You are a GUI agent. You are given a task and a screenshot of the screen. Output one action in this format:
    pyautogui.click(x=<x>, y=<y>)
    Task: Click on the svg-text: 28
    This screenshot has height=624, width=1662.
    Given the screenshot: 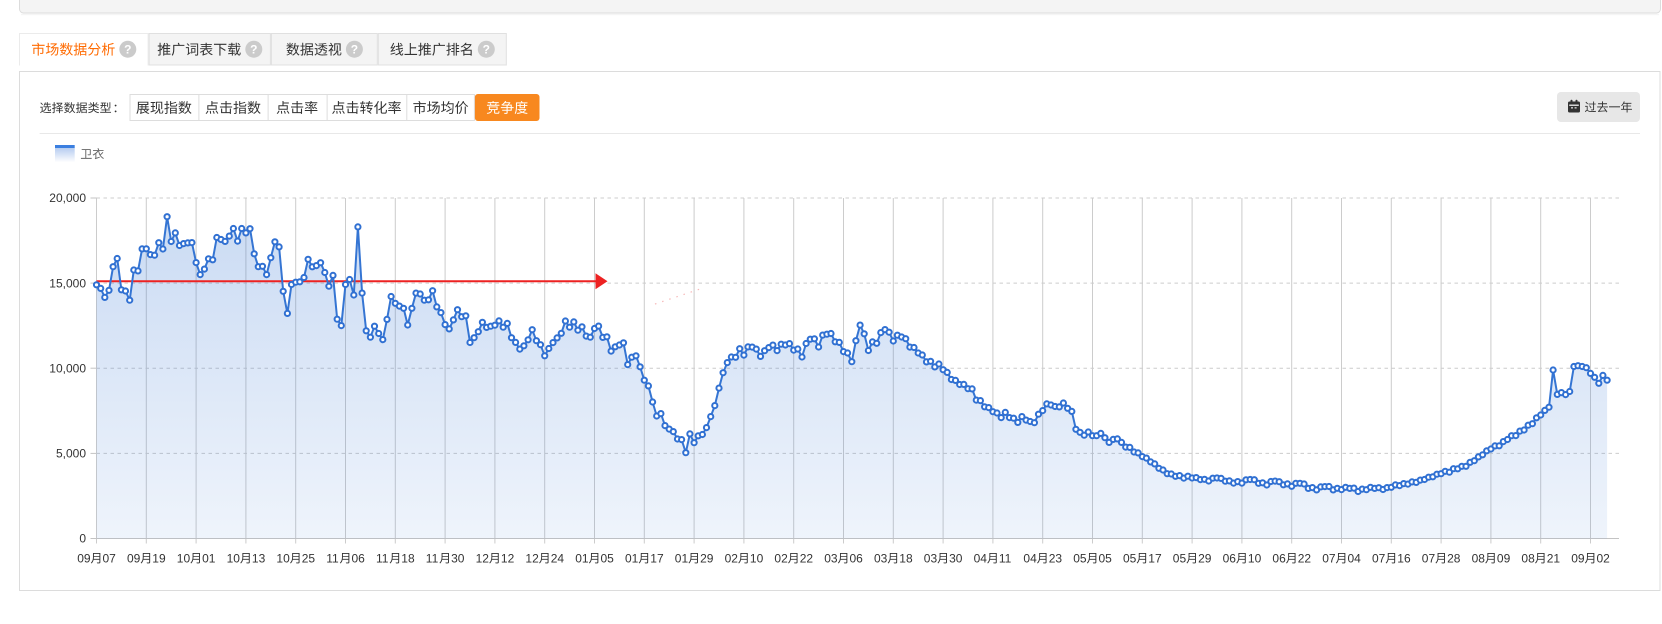 What is the action you would take?
    pyautogui.click(x=1454, y=559)
    